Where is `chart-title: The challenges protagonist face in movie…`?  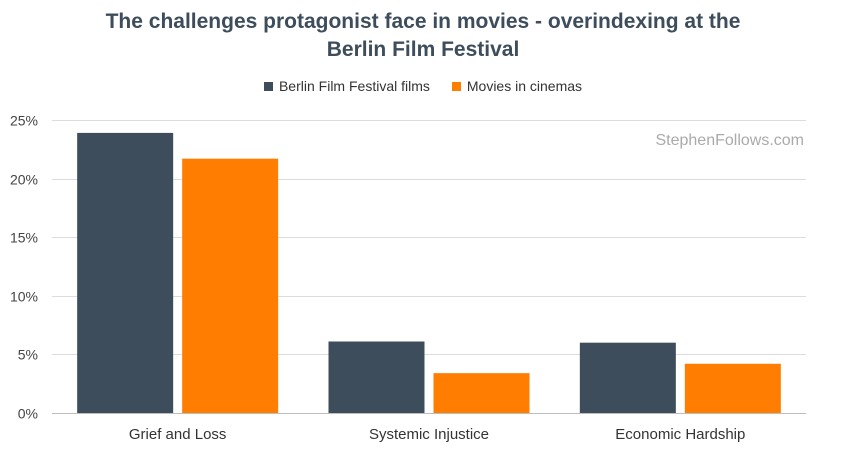
chart-title: The challenges protagonist face in movie… is located at coordinates (423, 36).